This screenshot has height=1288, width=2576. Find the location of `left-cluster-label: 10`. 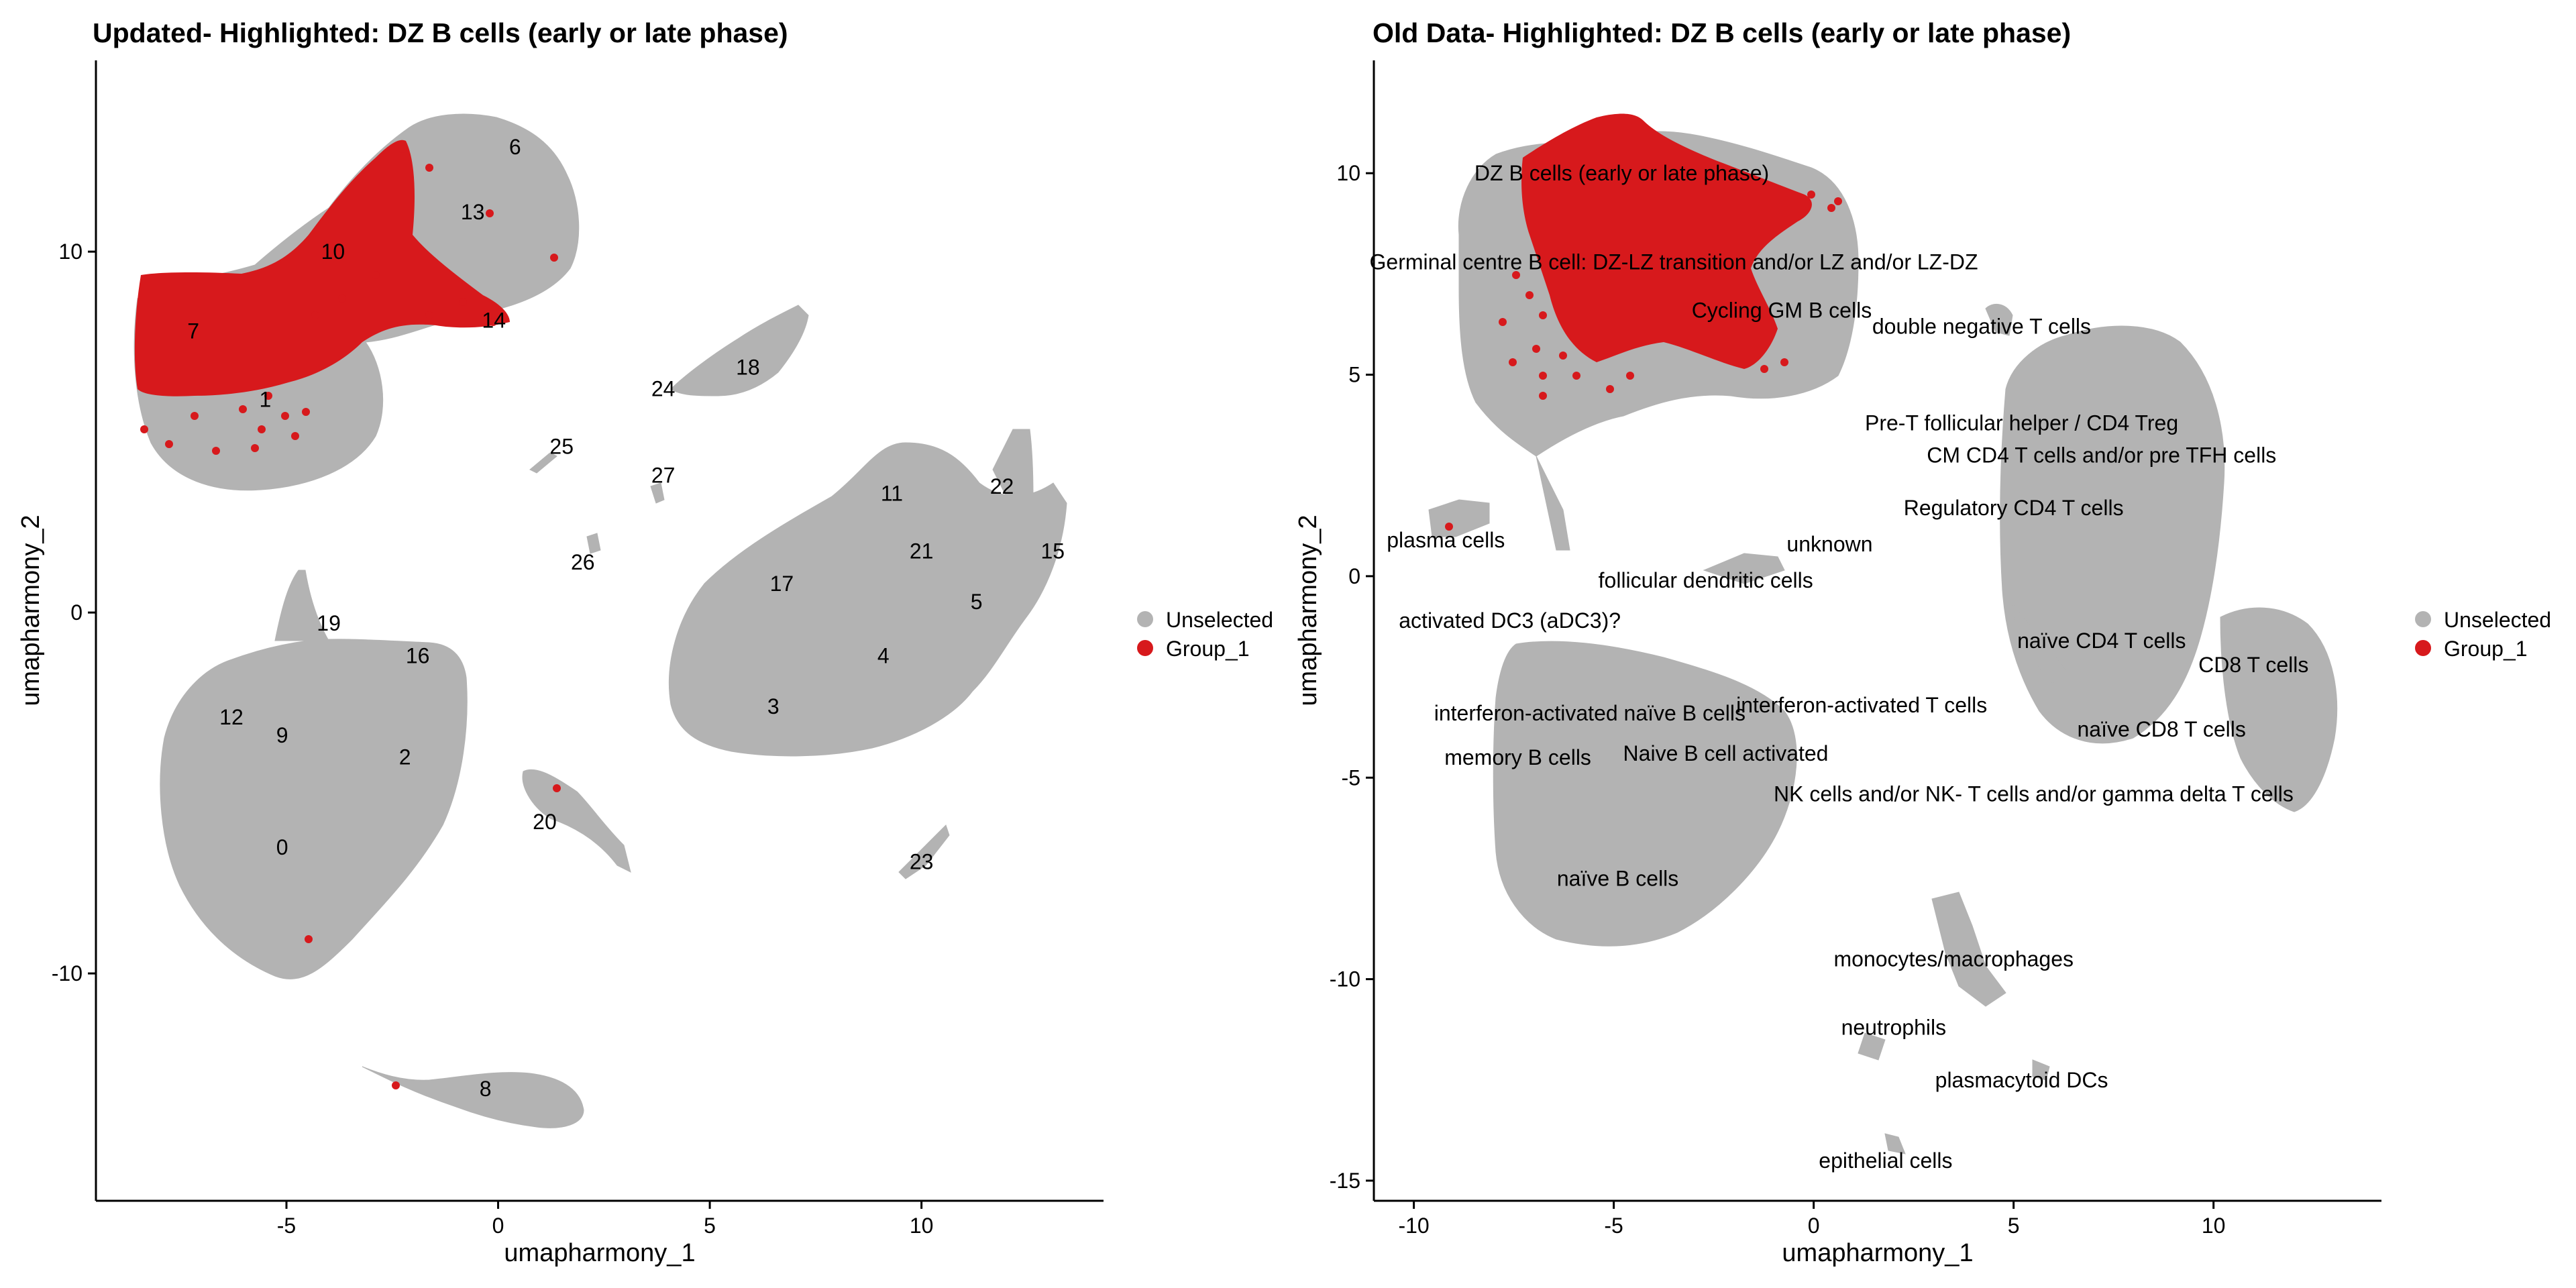

left-cluster-label: 10 is located at coordinates (333, 251).